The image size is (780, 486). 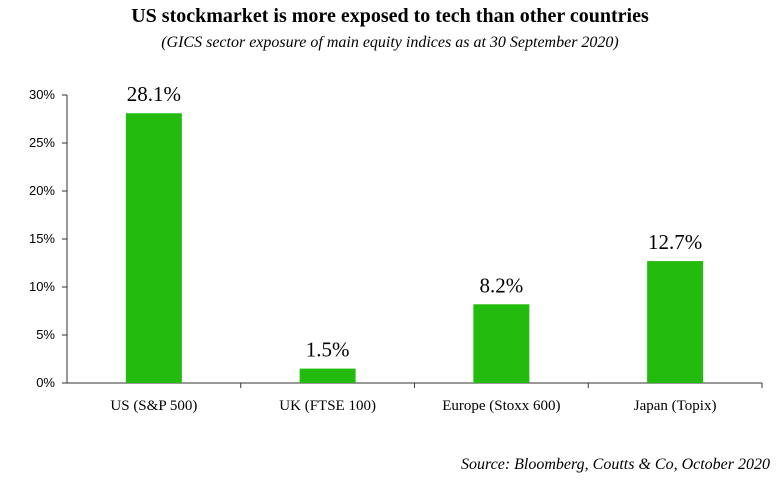 I want to click on data-label: 12.7%, so click(x=675, y=242).